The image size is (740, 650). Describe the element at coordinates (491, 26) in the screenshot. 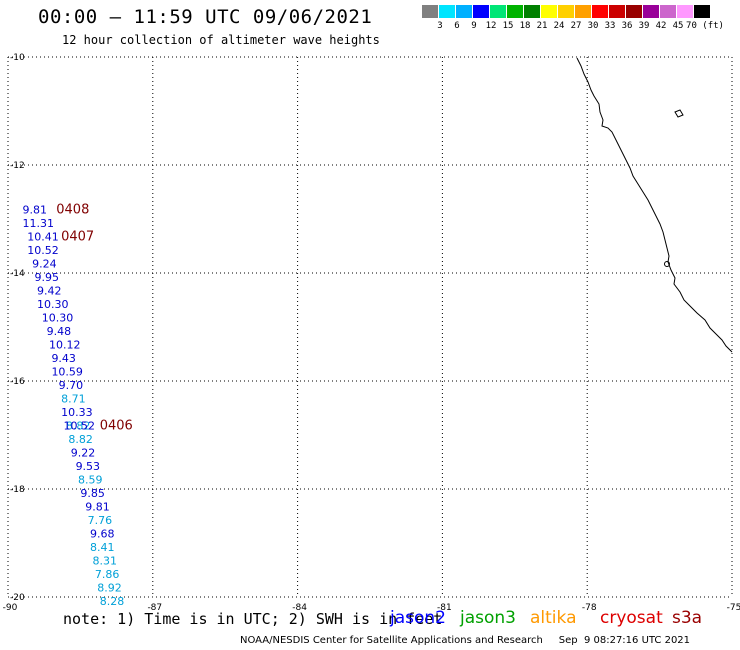

I see `color-scale-label: 12` at that location.